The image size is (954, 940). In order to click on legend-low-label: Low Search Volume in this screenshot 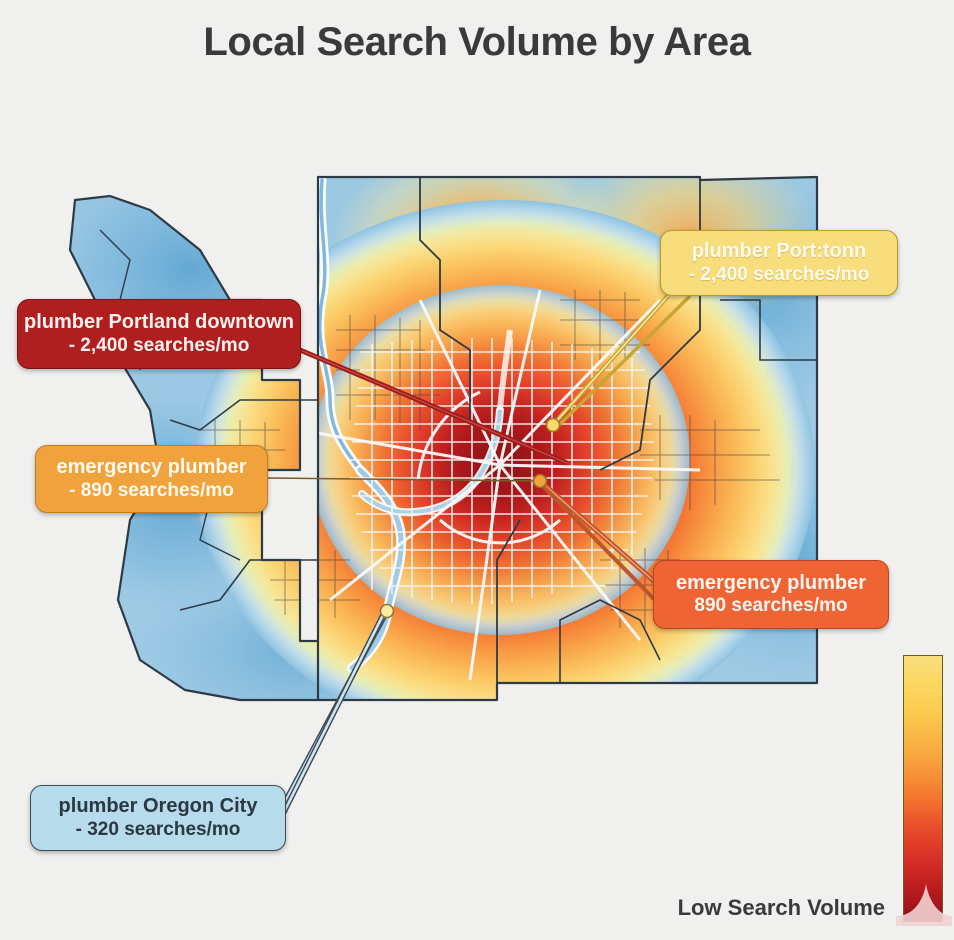, I will do `click(781, 907)`.